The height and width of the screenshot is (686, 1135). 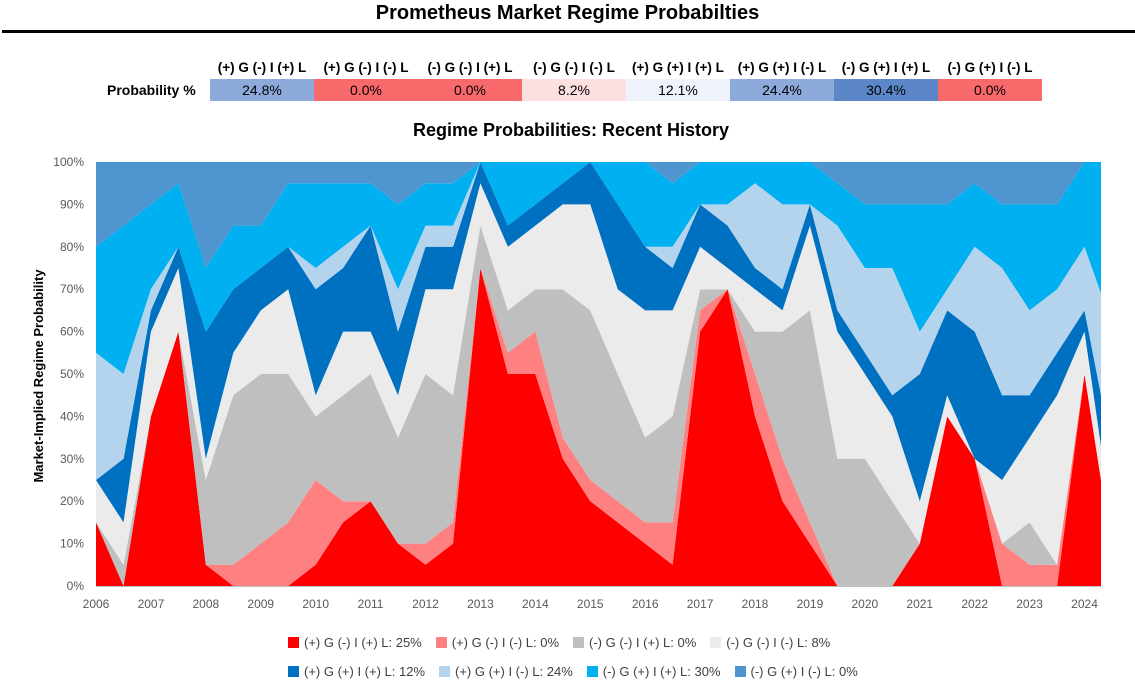 I want to click on probability-cell: 30.4%, so click(x=886, y=90).